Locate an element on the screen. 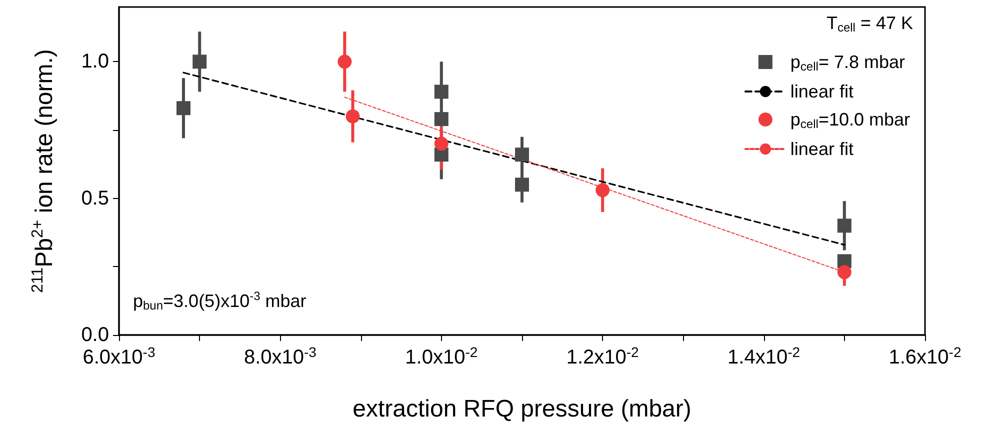 The height and width of the screenshot is (439, 997). y-tick-label: 0.0 is located at coordinates (95, 335).